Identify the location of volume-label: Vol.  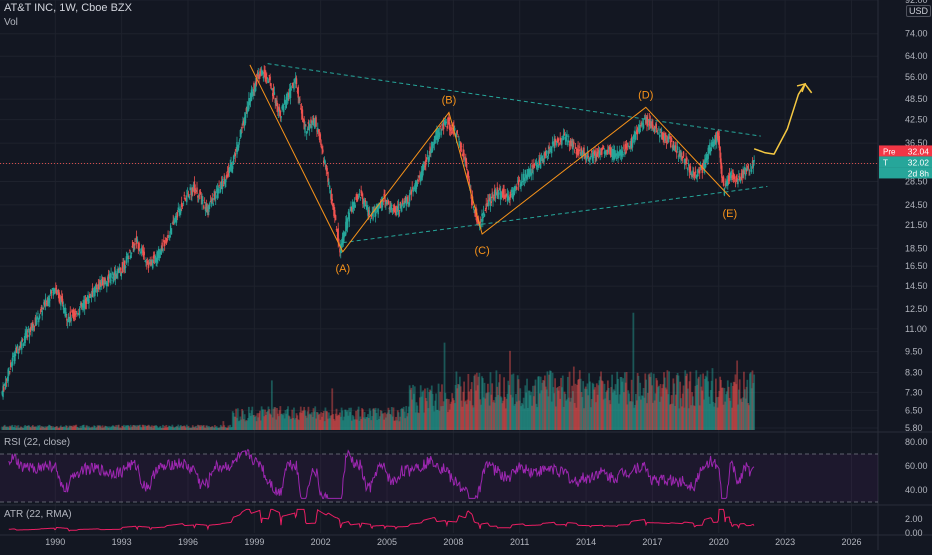
(11, 22).